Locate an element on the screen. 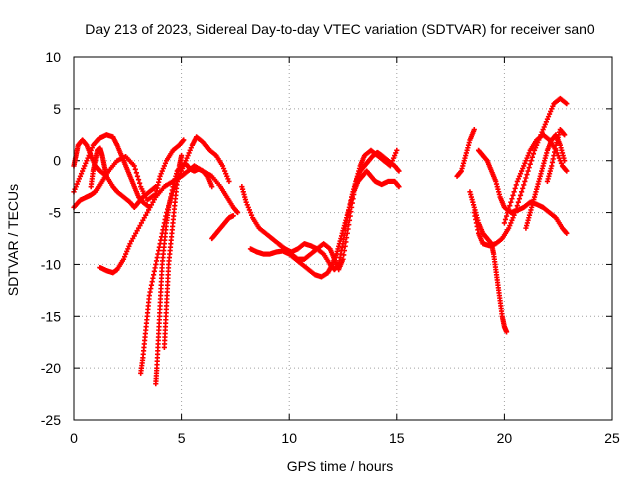 The width and height of the screenshot is (640, 480). series-trace-a is located at coordinates (129, 173).